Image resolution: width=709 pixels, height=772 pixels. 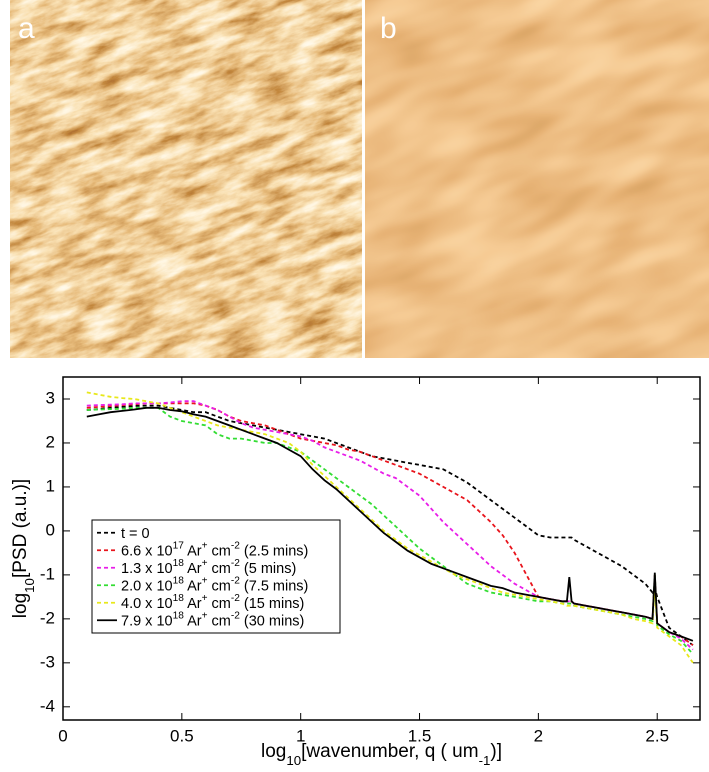 I want to click on y-tick-label: -1, so click(x=47, y=573).